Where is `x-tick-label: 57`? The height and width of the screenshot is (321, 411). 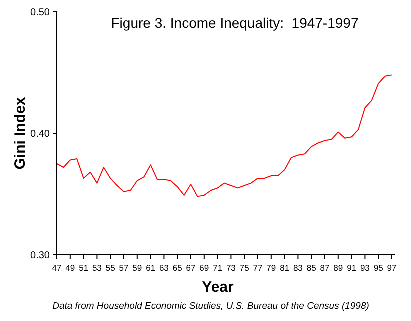
x-tick-label: 57 is located at coordinates (124, 268).